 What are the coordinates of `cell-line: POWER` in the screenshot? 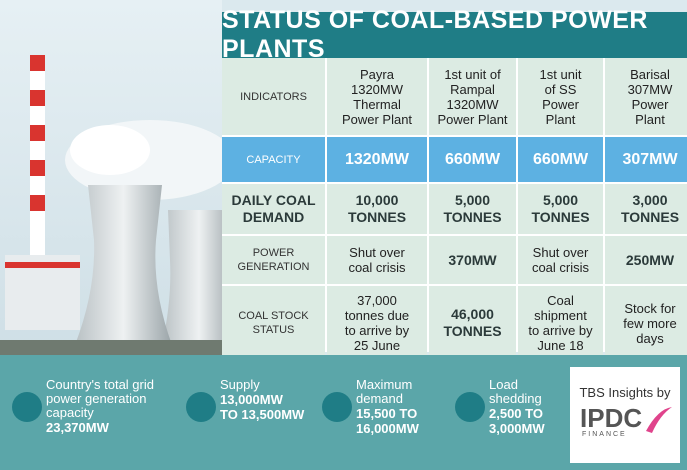 It's located at (273, 253).